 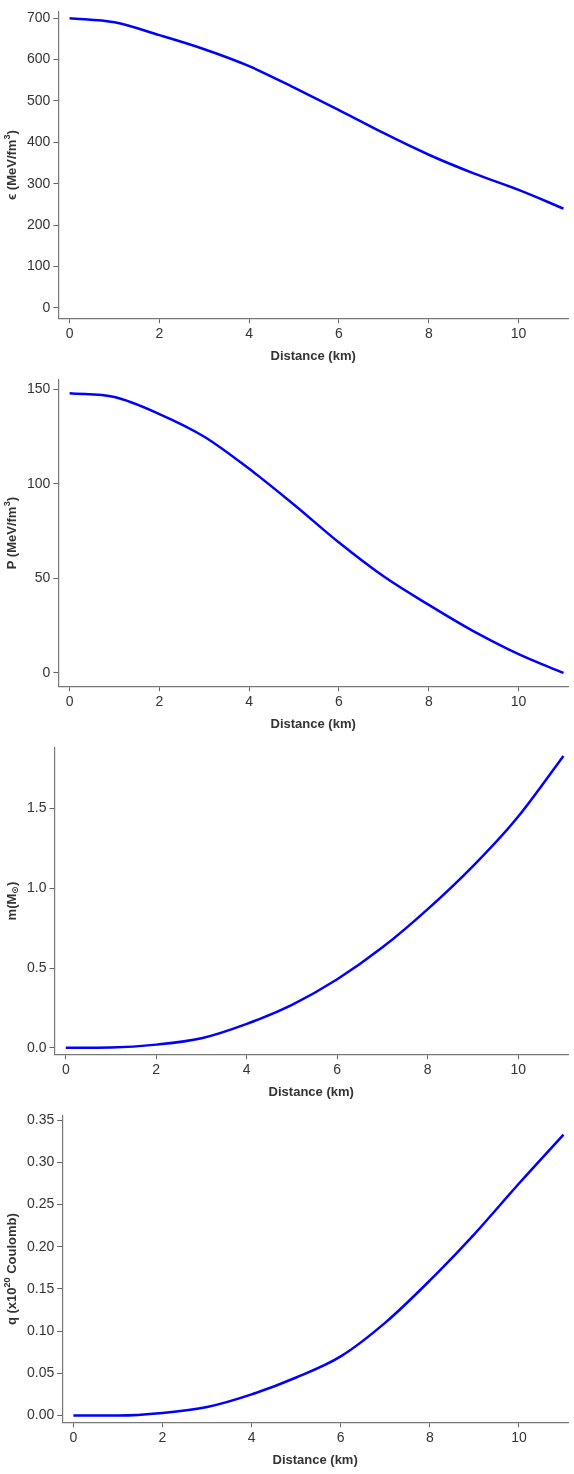 What do you see at coordinates (39, 58) in the screenshot?
I see `y-tick-label: 600` at bounding box center [39, 58].